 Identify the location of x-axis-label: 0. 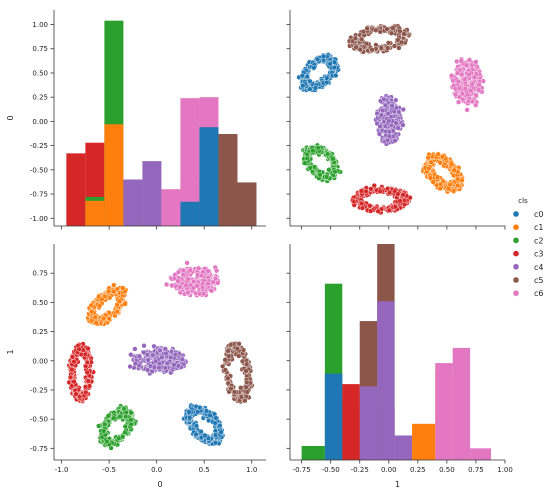
(159, 484).